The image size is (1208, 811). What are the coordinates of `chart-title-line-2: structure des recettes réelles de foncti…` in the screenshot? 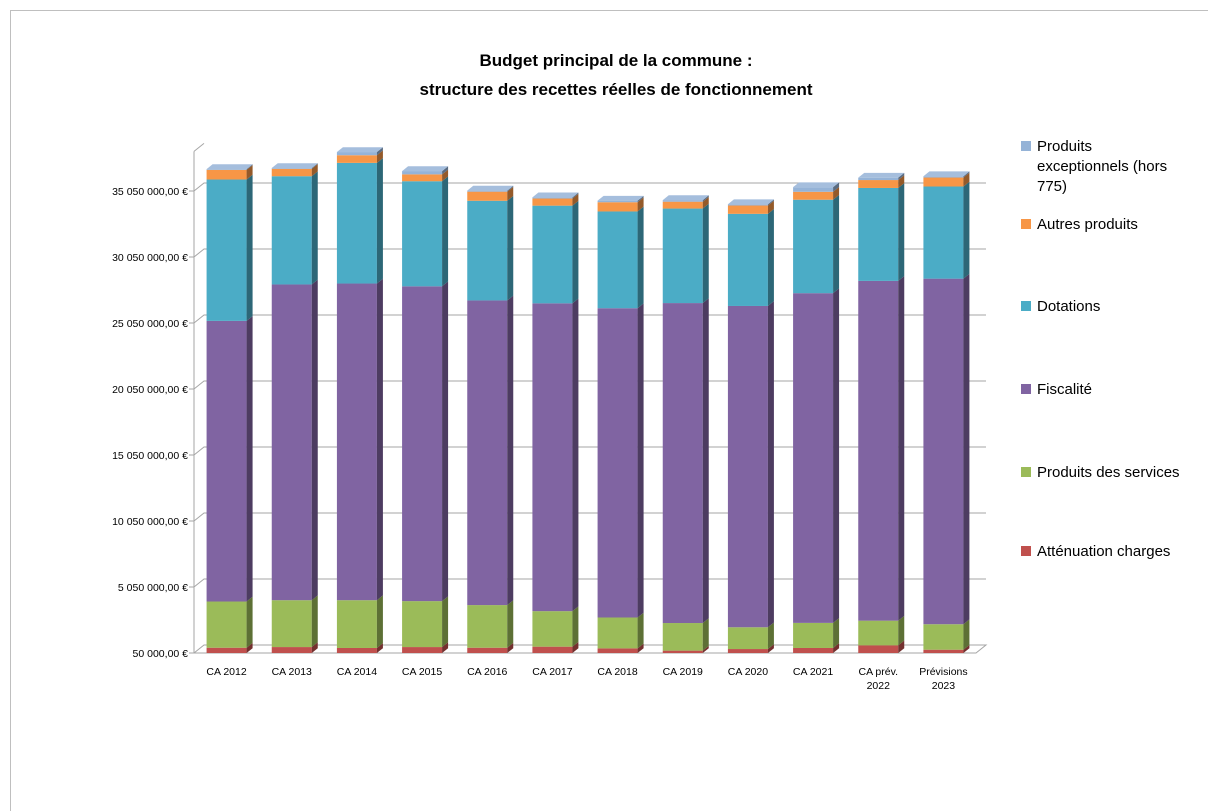 It's located at (615, 89).